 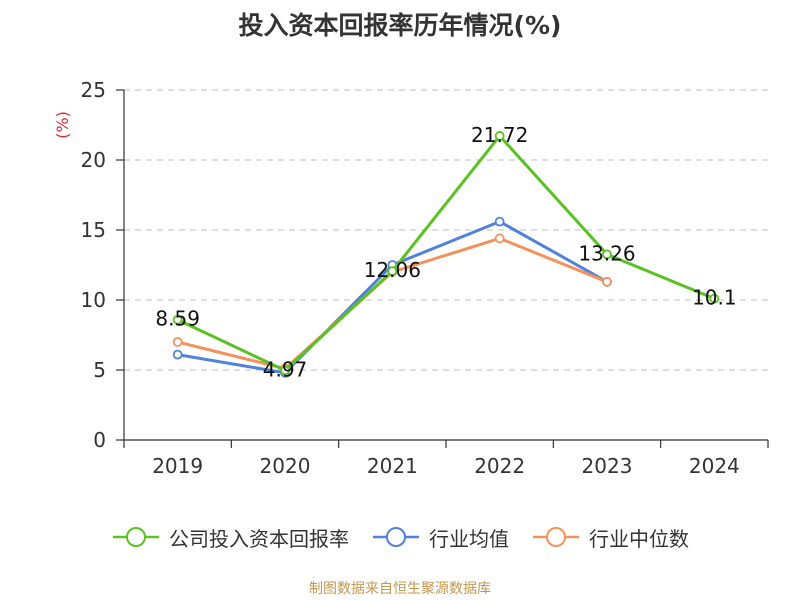 I want to click on y-tick-label: 25, so click(x=93, y=90).